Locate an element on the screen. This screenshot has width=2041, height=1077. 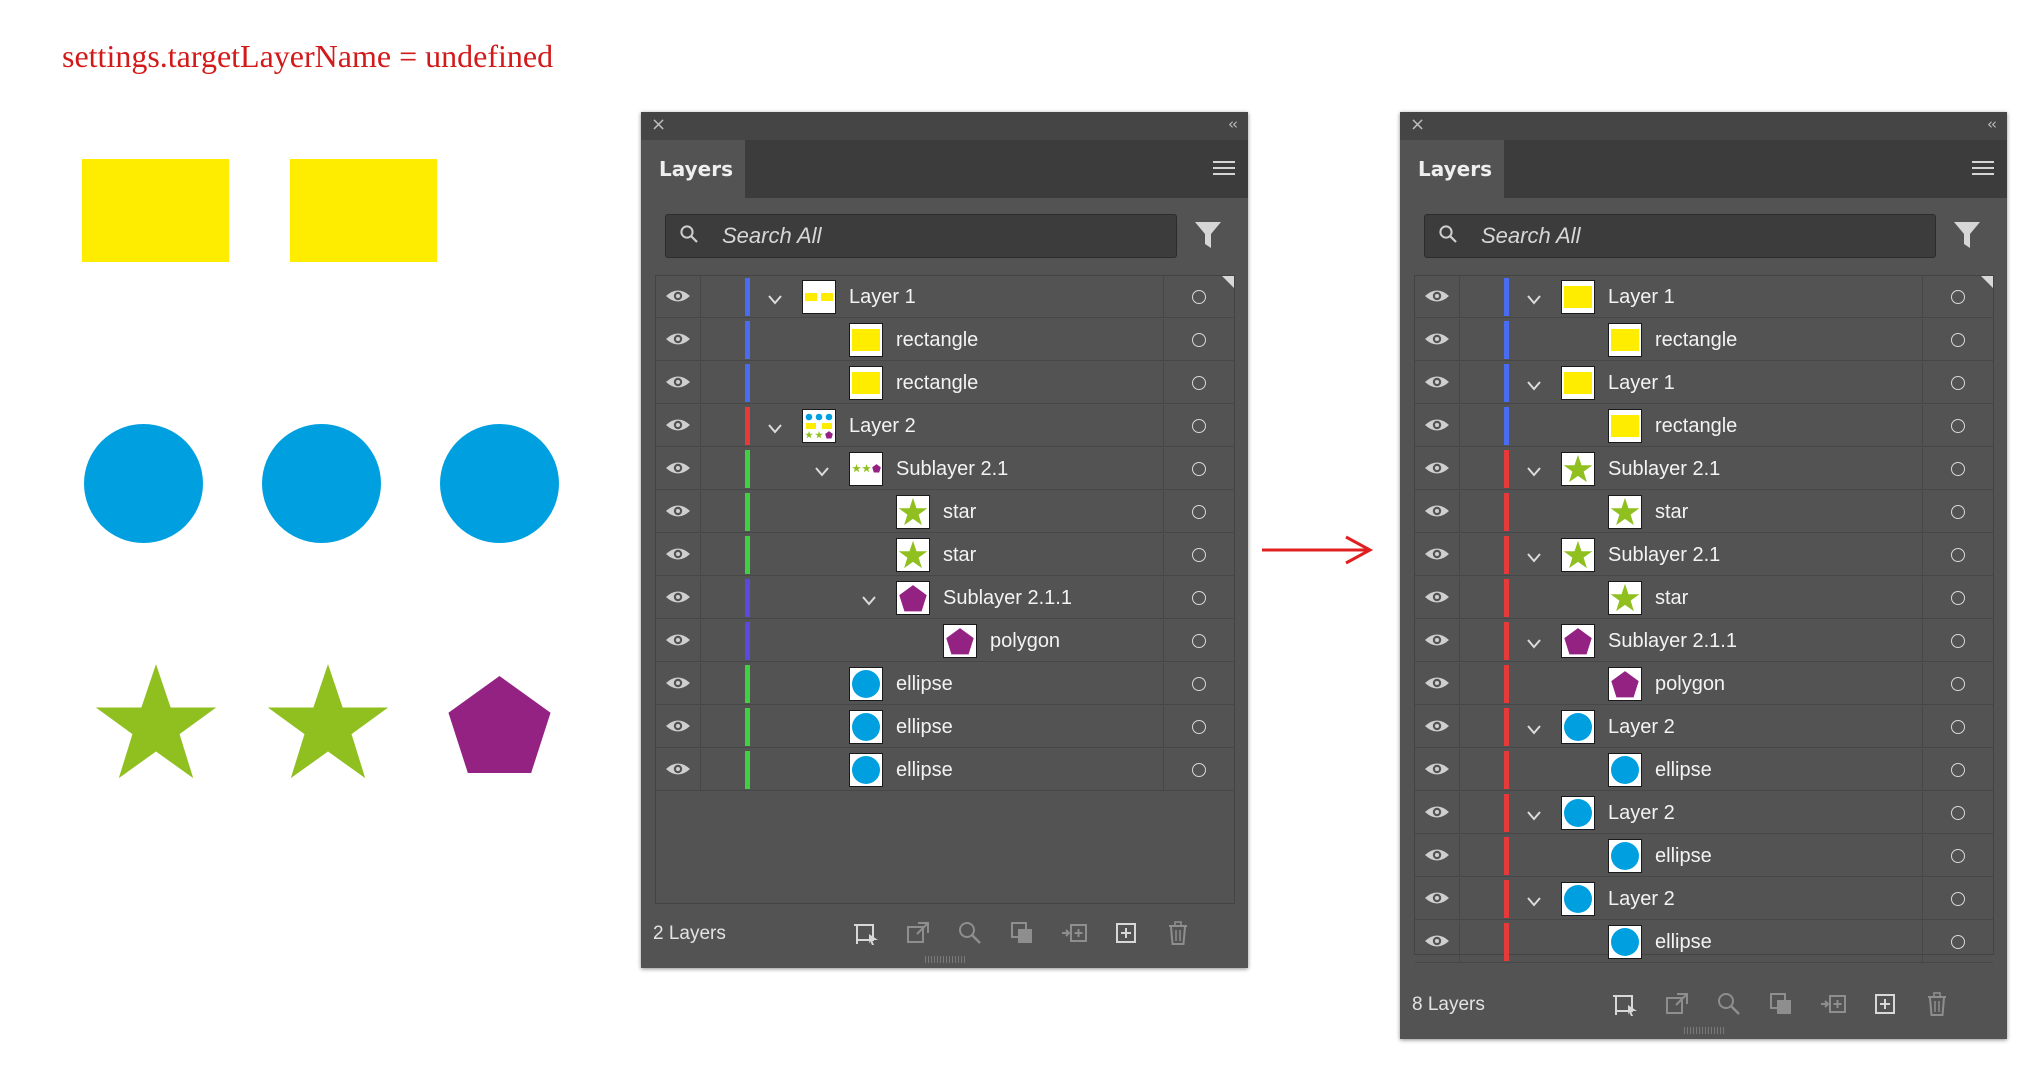
locate-object-icon is located at coordinates (970, 933).